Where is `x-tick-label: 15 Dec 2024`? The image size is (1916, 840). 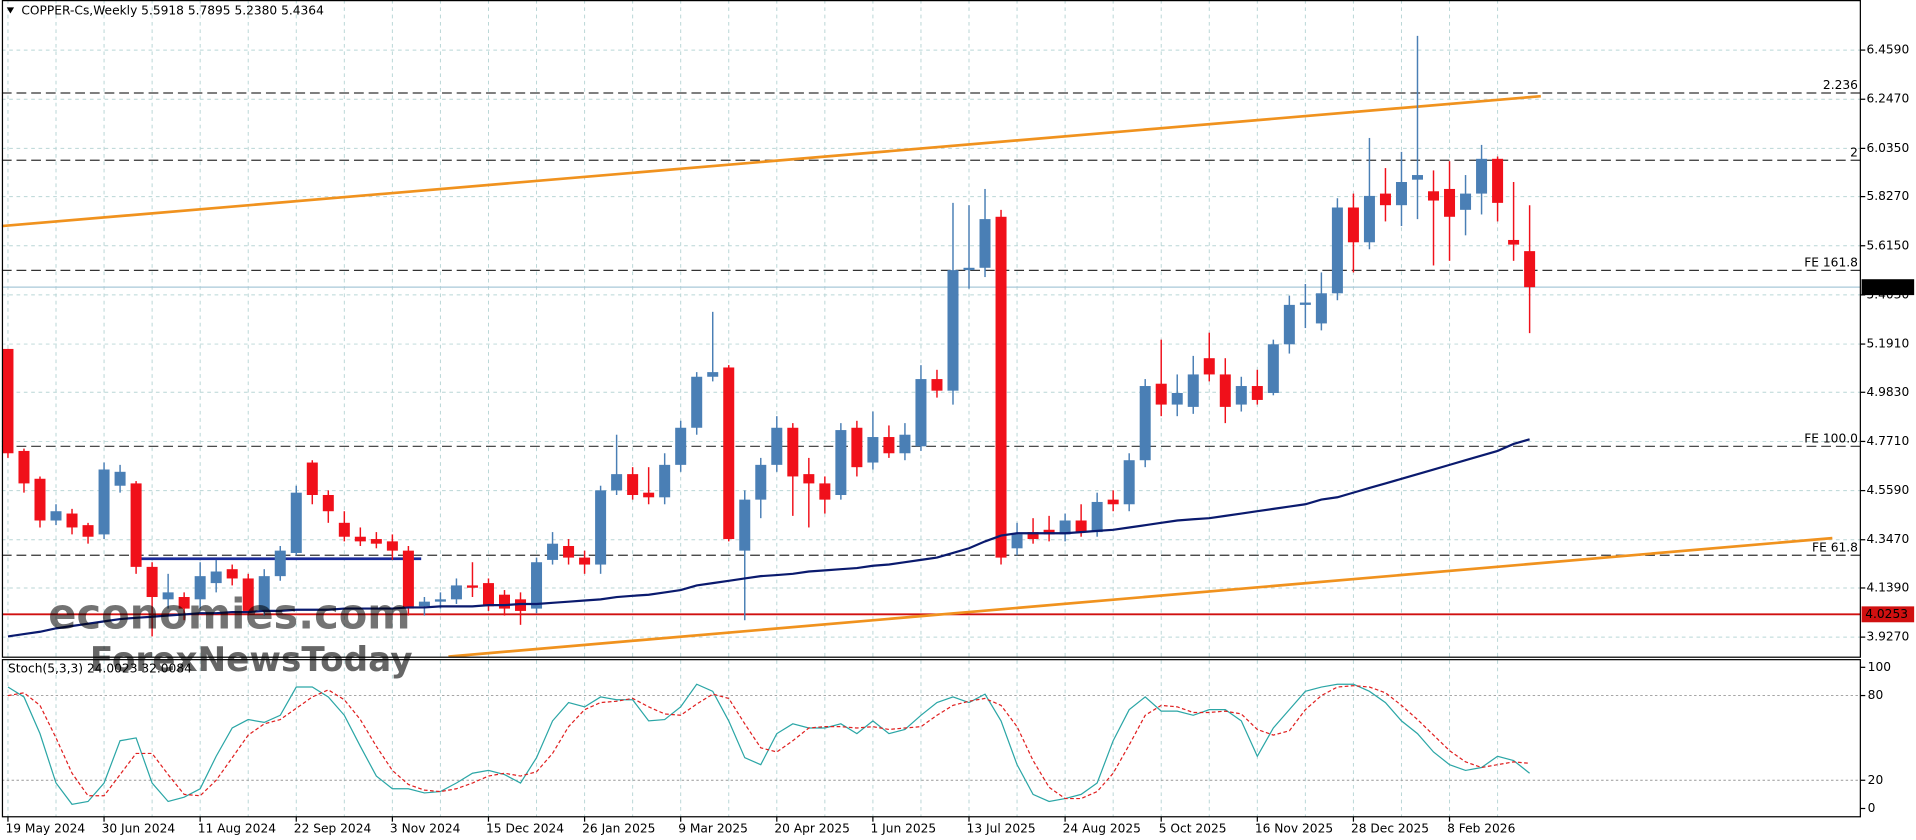 x-tick-label: 15 Dec 2024 is located at coordinates (525, 828).